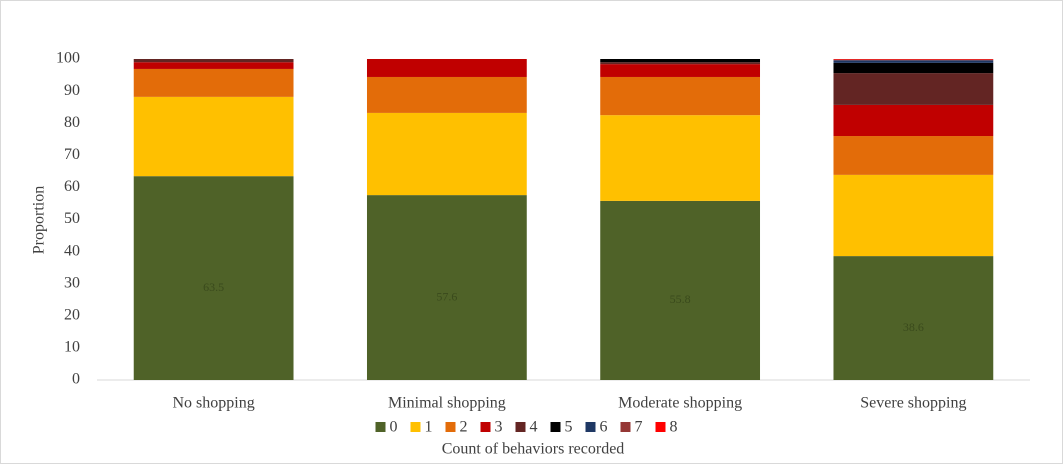 The height and width of the screenshot is (464, 1063). What do you see at coordinates (72, 282) in the screenshot?
I see `y-tick-label: 30` at bounding box center [72, 282].